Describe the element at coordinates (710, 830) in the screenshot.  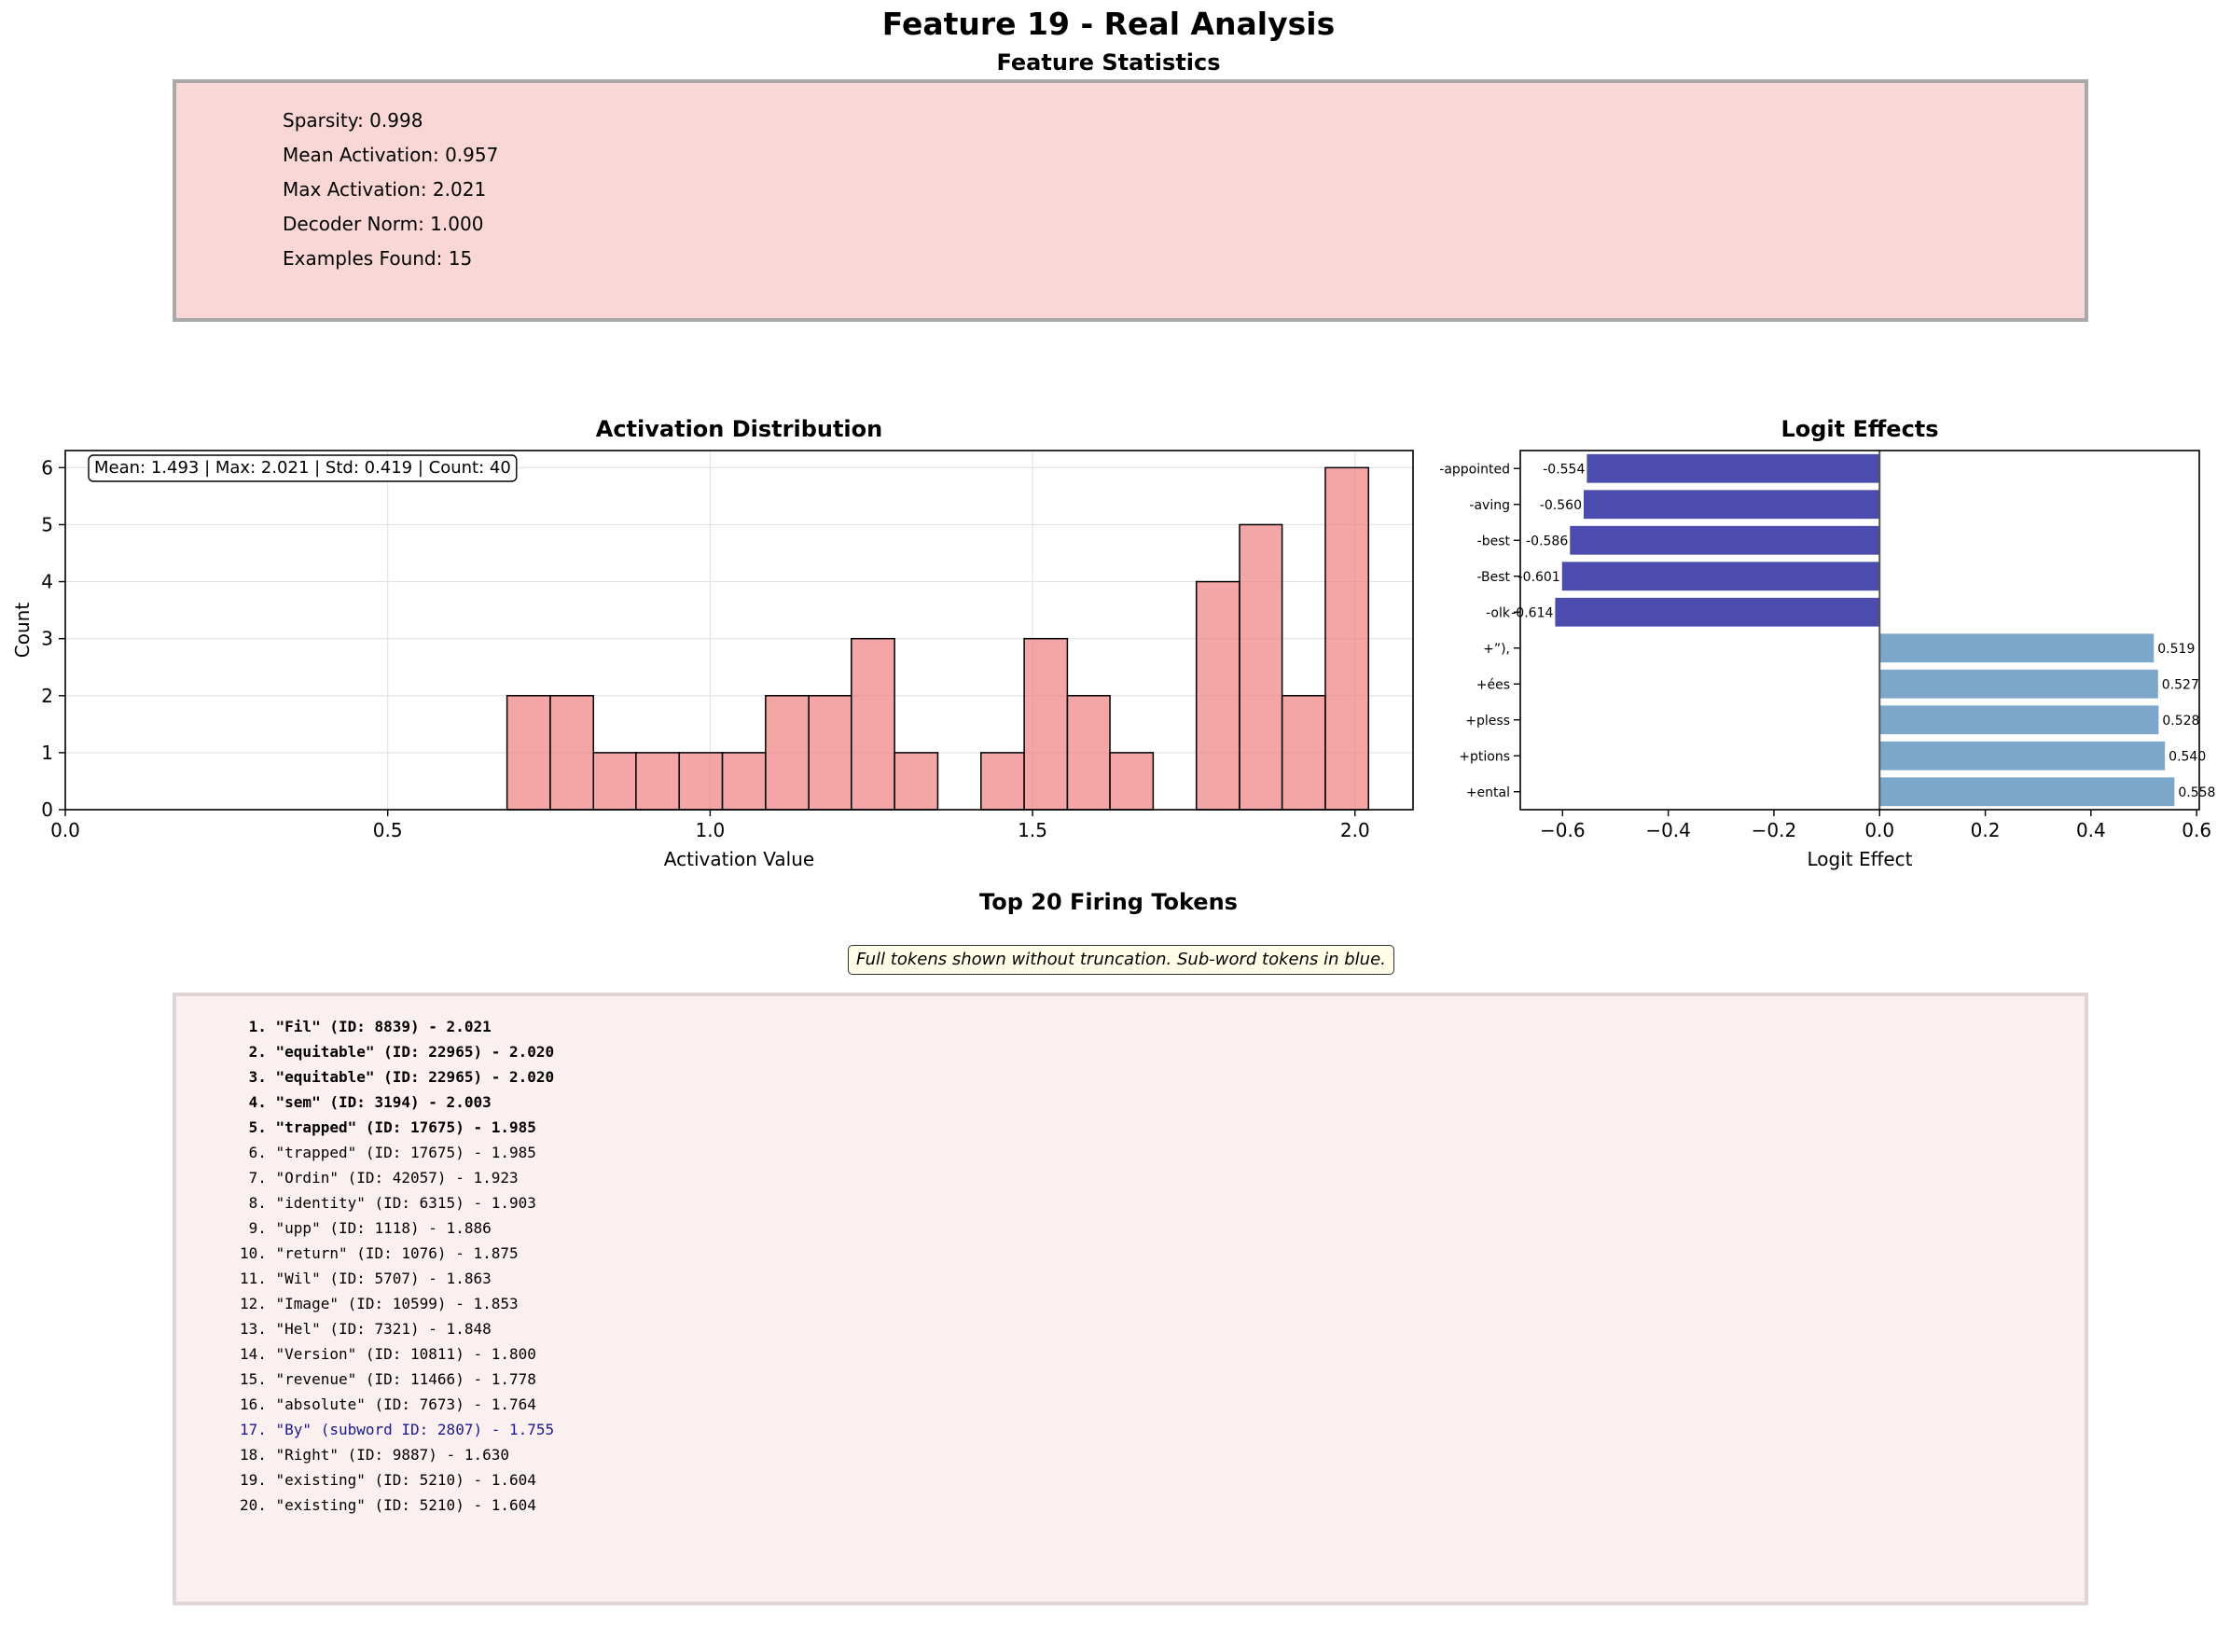
I see `x-tick-label: 1.0` at that location.